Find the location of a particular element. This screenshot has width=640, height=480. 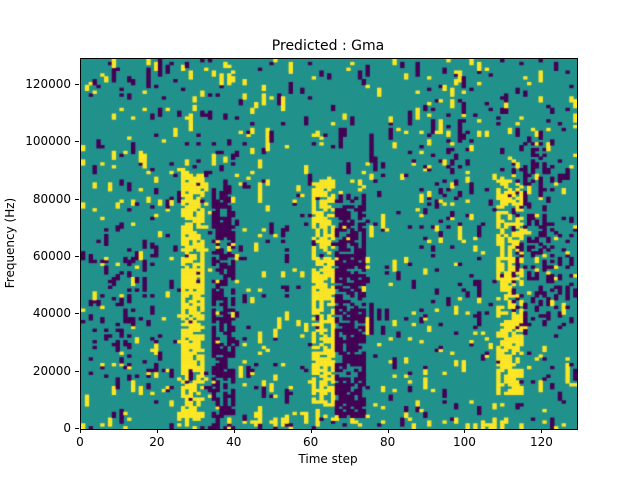

y-tick-label: 40000 is located at coordinates (51, 313).